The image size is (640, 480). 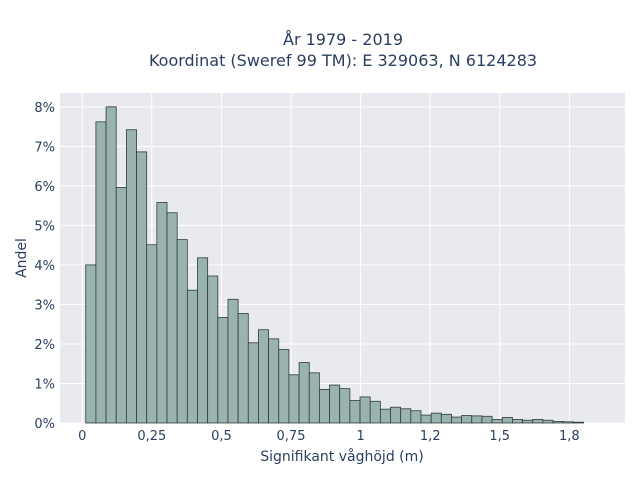 I want to click on x-tick-label: 1, so click(x=360, y=436).